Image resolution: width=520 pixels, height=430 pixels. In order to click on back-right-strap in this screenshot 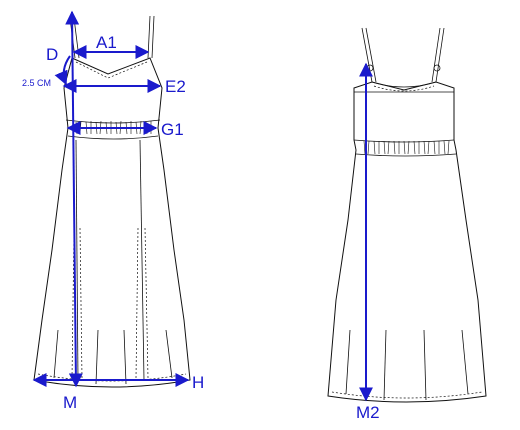, I will do `click(438, 55)`.